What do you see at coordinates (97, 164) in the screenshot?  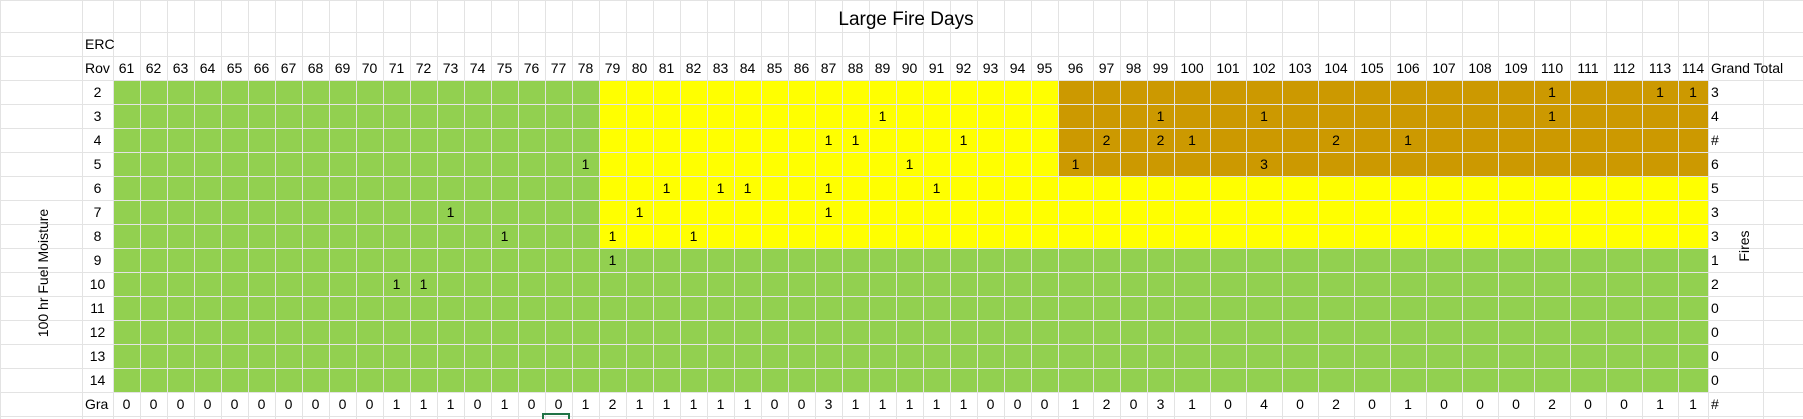 I see `row-label-fuel-moisture-5: 5` at bounding box center [97, 164].